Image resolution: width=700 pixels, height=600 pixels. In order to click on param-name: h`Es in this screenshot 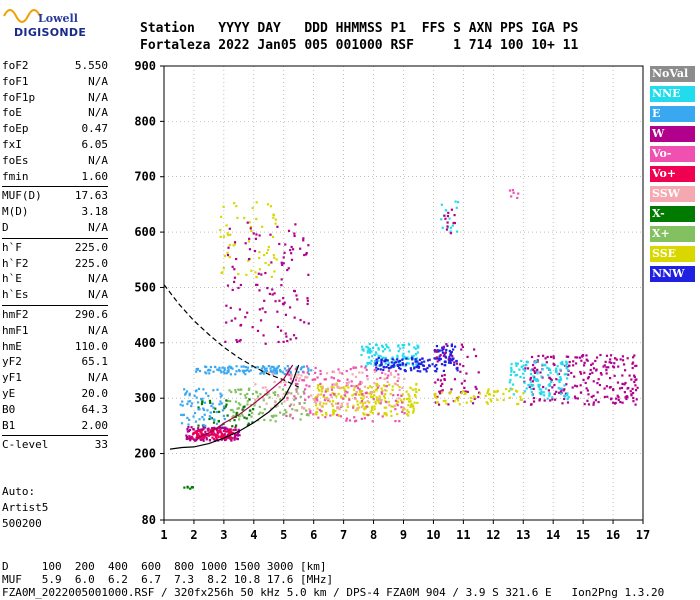, I will do `click(15, 295)`.